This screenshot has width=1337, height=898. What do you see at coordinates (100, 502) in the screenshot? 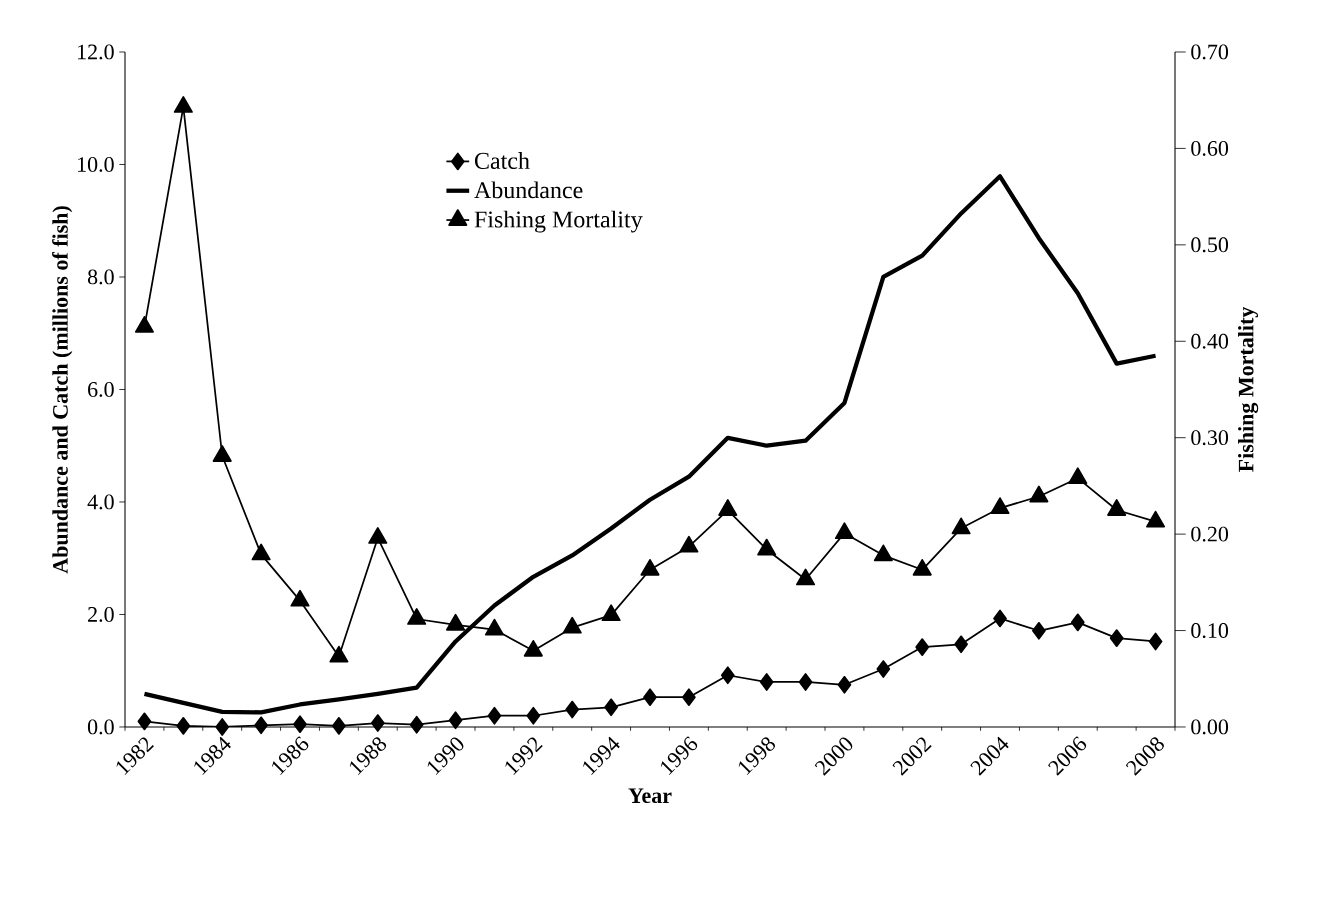
I see `y-tick-label: 4.0` at bounding box center [100, 502].